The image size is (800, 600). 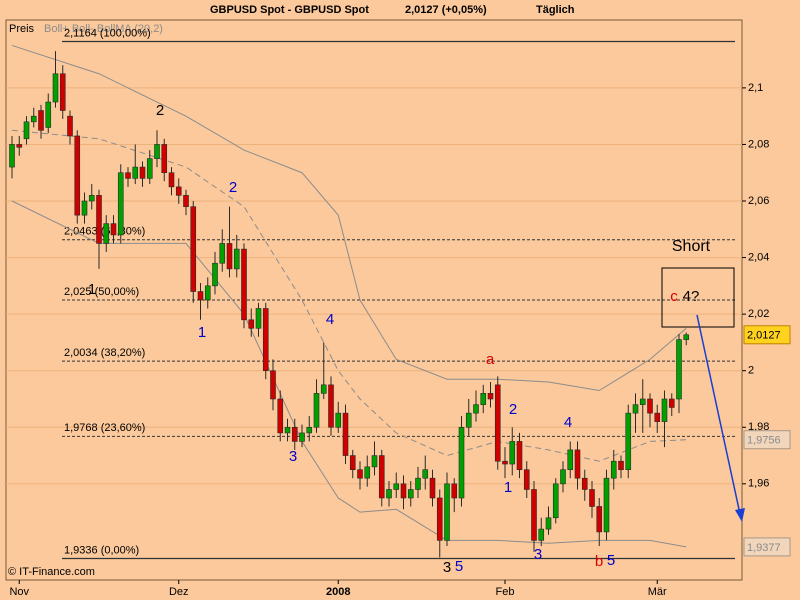 I want to click on x-tick-label: 2008, so click(x=338, y=592).